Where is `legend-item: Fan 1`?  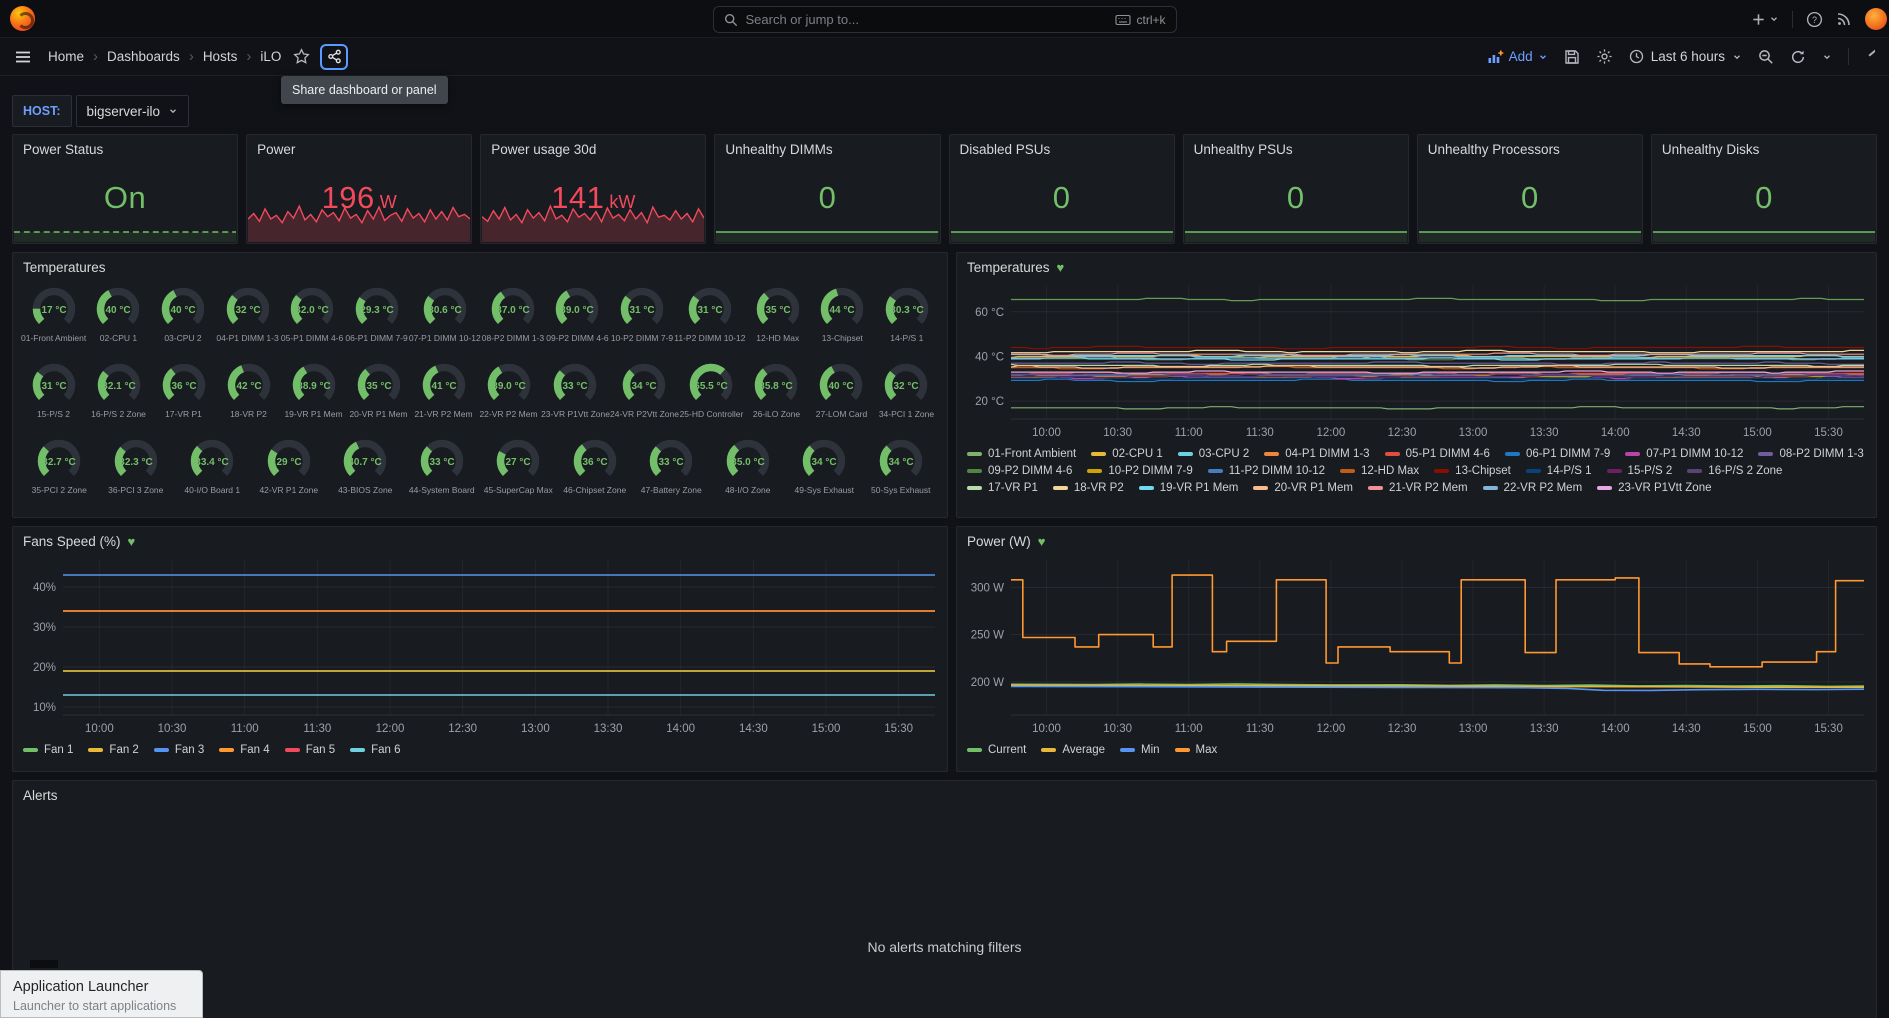 legend-item: Fan 1 is located at coordinates (48, 750).